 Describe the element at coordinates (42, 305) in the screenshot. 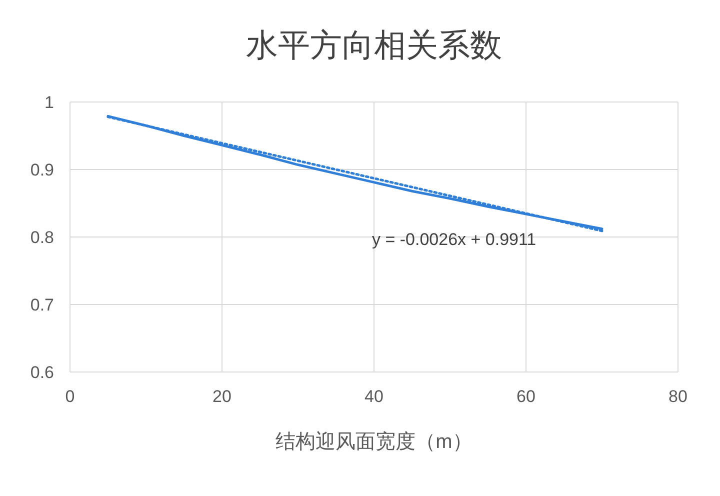

I see `y-tick-label: 0.7` at that location.